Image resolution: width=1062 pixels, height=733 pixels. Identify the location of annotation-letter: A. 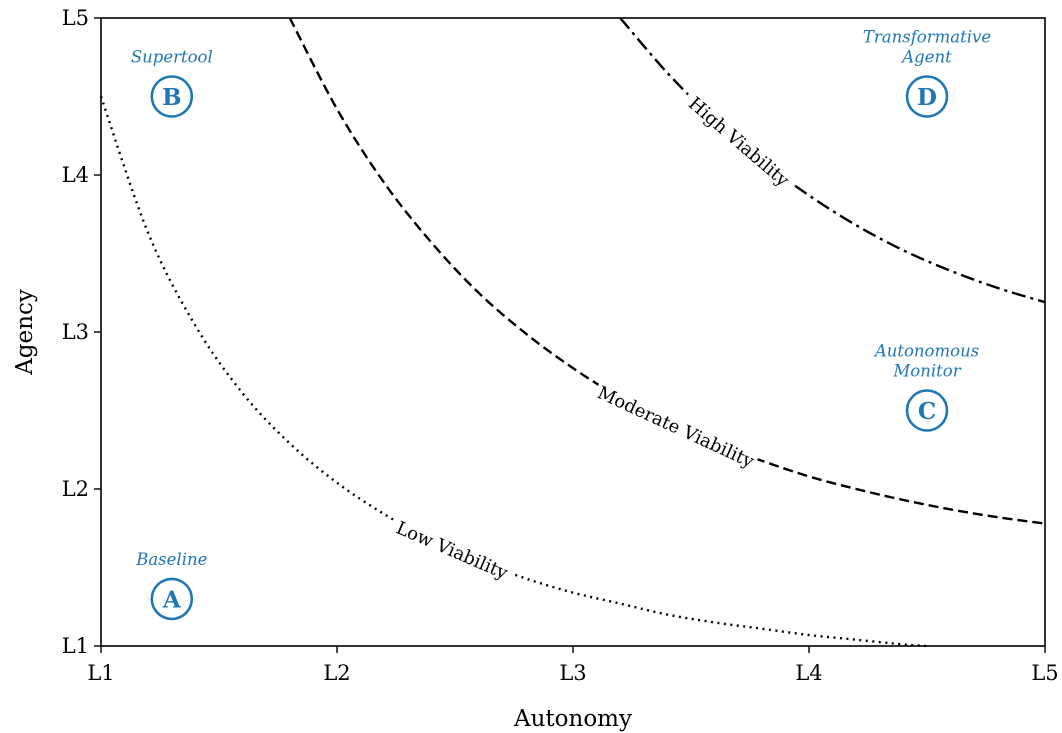
(172, 599).